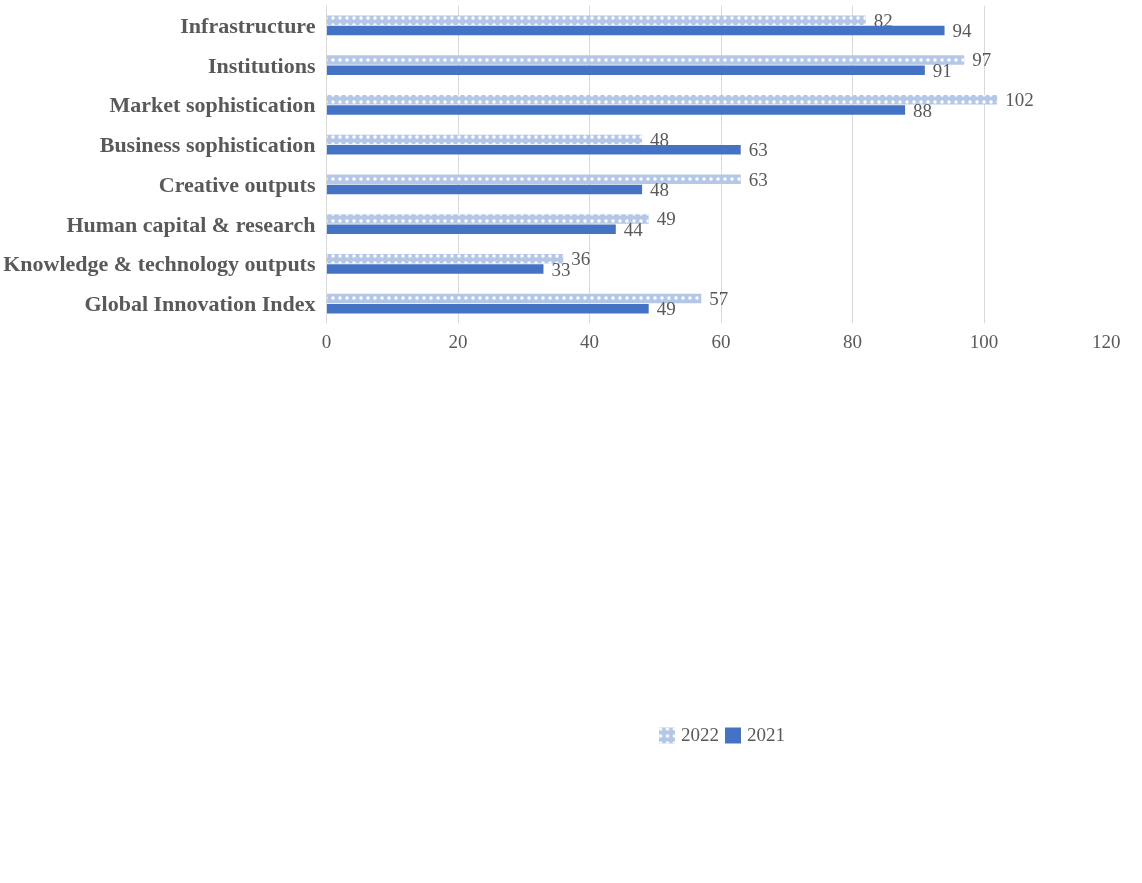 This screenshot has width=1142, height=883. Describe the element at coordinates (633, 229) in the screenshot. I see `data-label: 44` at that location.